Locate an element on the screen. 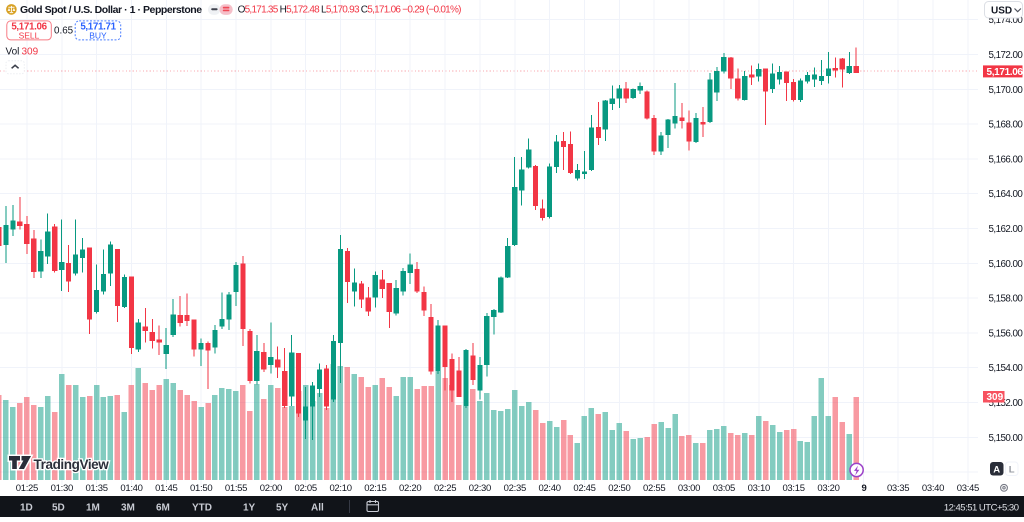 The width and height of the screenshot is (1024, 522). svg-text: 01:55 is located at coordinates (236, 488).